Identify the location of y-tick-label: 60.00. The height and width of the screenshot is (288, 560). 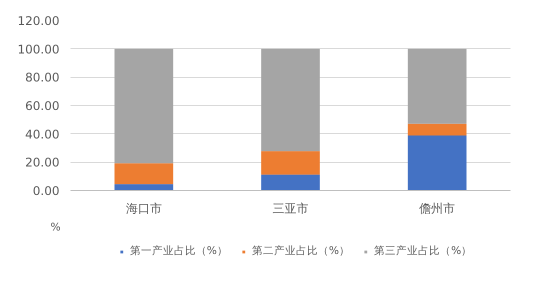
(42, 106).